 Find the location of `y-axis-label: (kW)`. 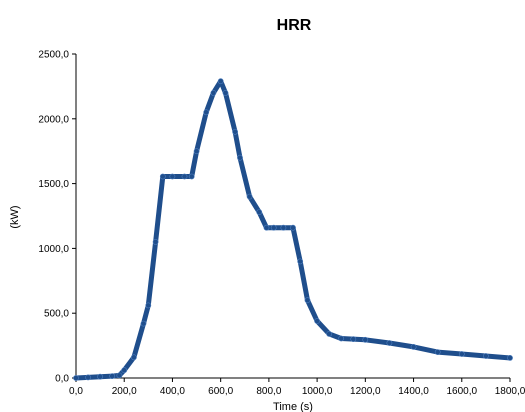

y-axis-label: (kW) is located at coordinates (15, 216).